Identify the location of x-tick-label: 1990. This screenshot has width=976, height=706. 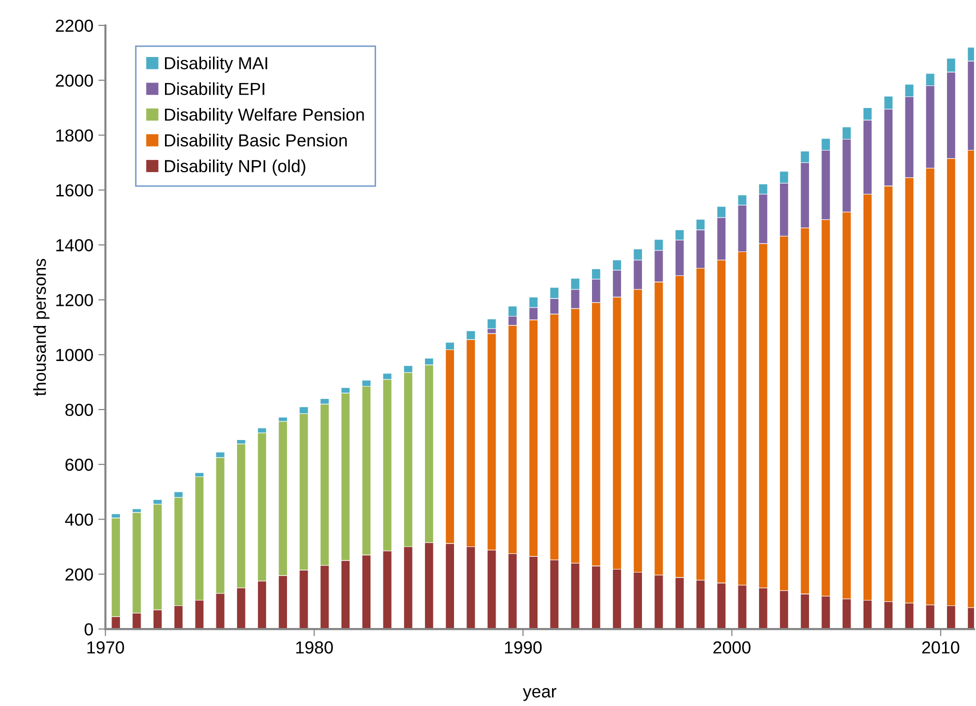
(523, 647).